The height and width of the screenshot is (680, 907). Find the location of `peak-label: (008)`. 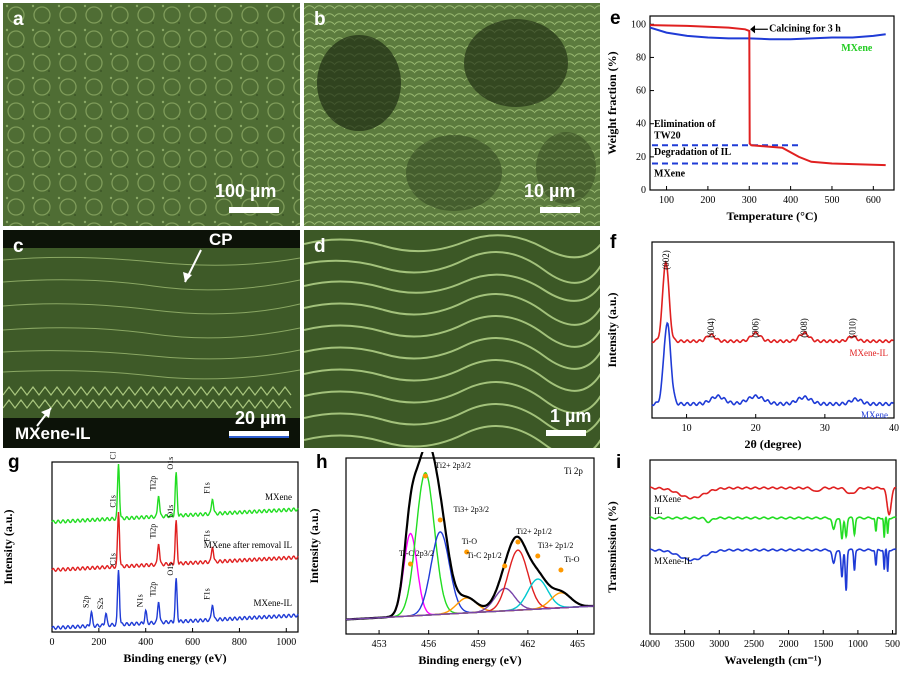

peak-label: (008) is located at coordinates (804, 328).